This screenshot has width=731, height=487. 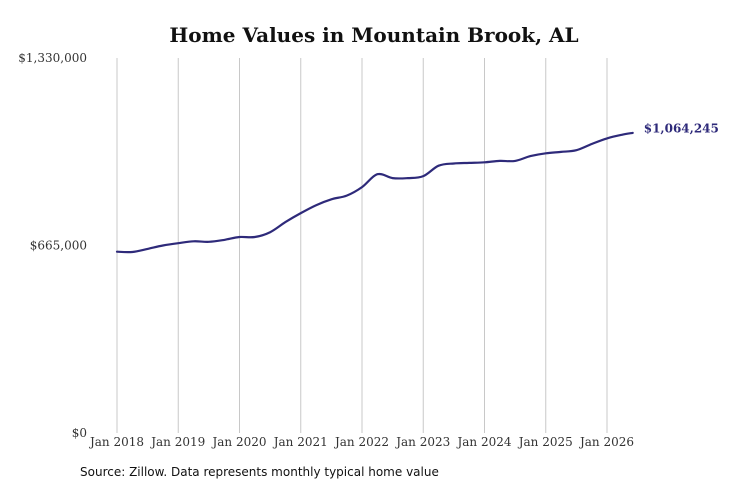 I want to click on x-tick-label: Jan 2025, so click(x=545, y=442).